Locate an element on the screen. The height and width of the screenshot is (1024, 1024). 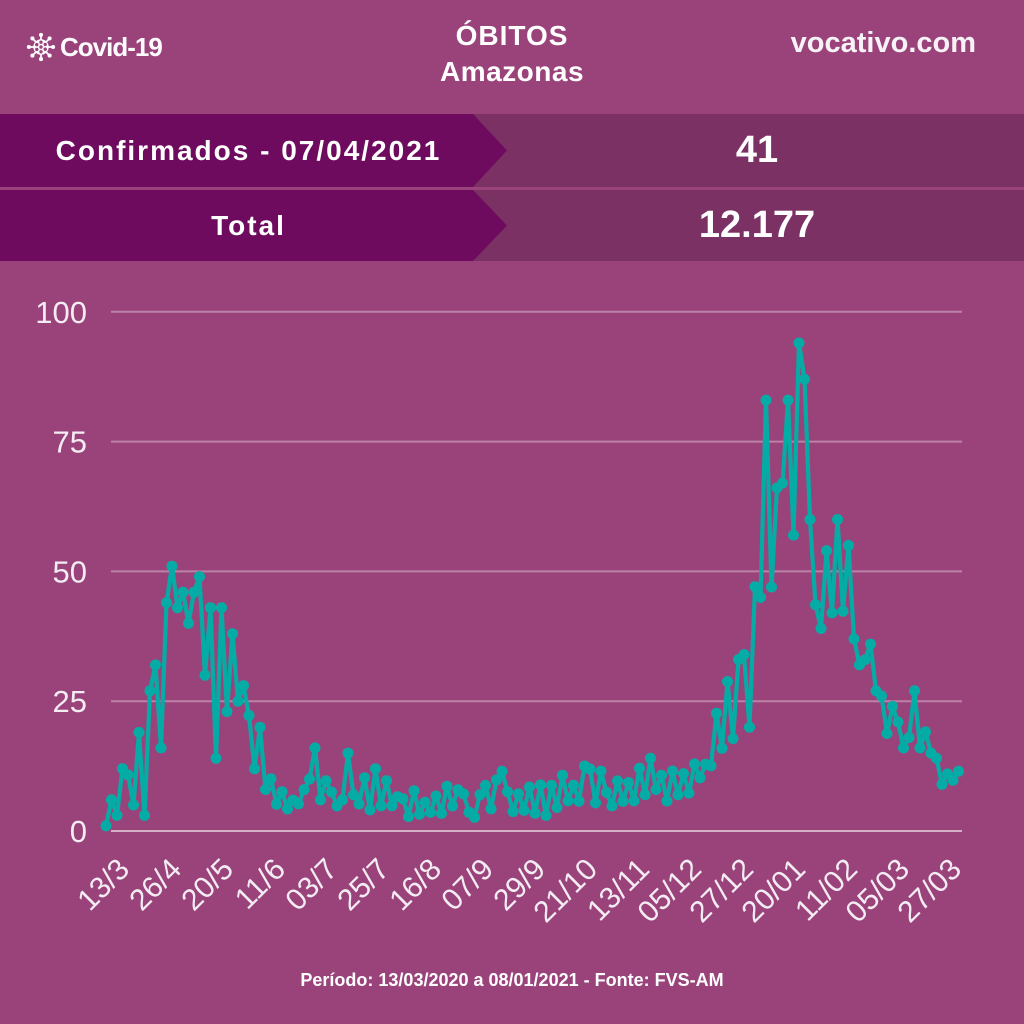
svg-text: 75 is located at coordinates (70, 442).